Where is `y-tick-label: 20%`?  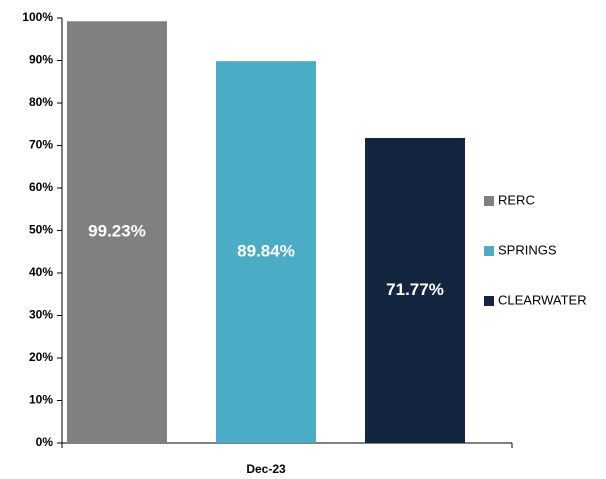
y-tick-label: 20% is located at coordinates (41, 357).